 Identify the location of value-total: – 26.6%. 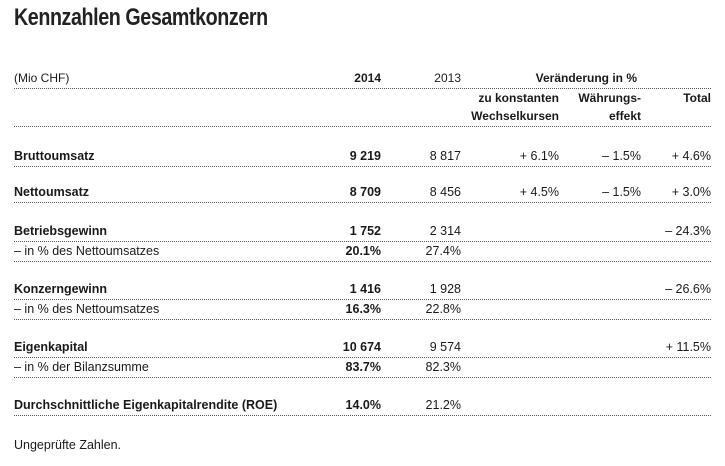
(688, 289).